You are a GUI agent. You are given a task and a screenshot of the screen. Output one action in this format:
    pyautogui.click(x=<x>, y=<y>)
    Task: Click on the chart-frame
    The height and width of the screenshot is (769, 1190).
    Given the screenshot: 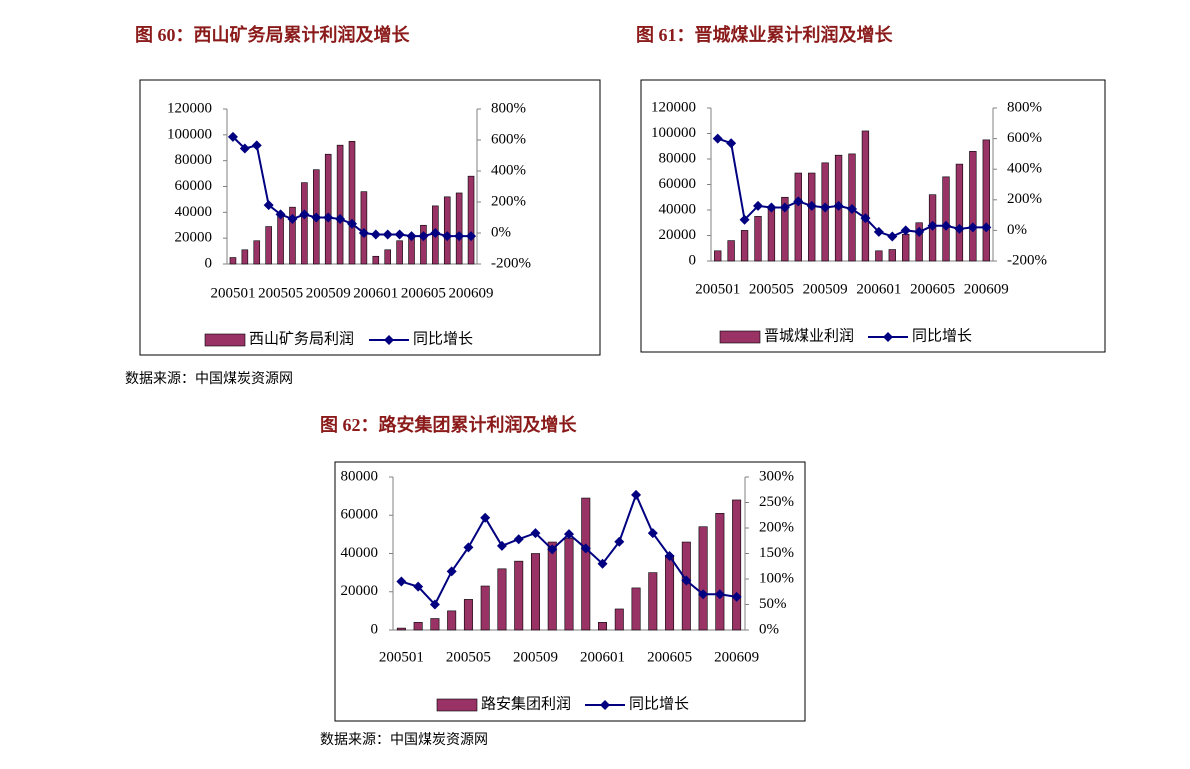 What is the action you would take?
    pyautogui.click(x=570, y=591)
    